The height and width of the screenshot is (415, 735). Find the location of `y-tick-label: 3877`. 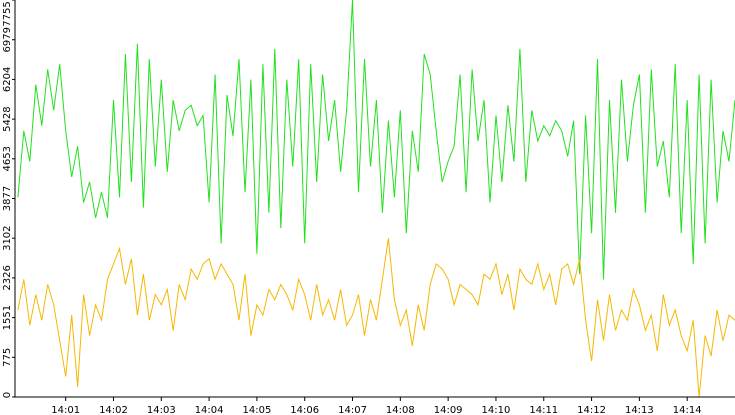

y-tick-label: 3877 is located at coordinates (7, 198).